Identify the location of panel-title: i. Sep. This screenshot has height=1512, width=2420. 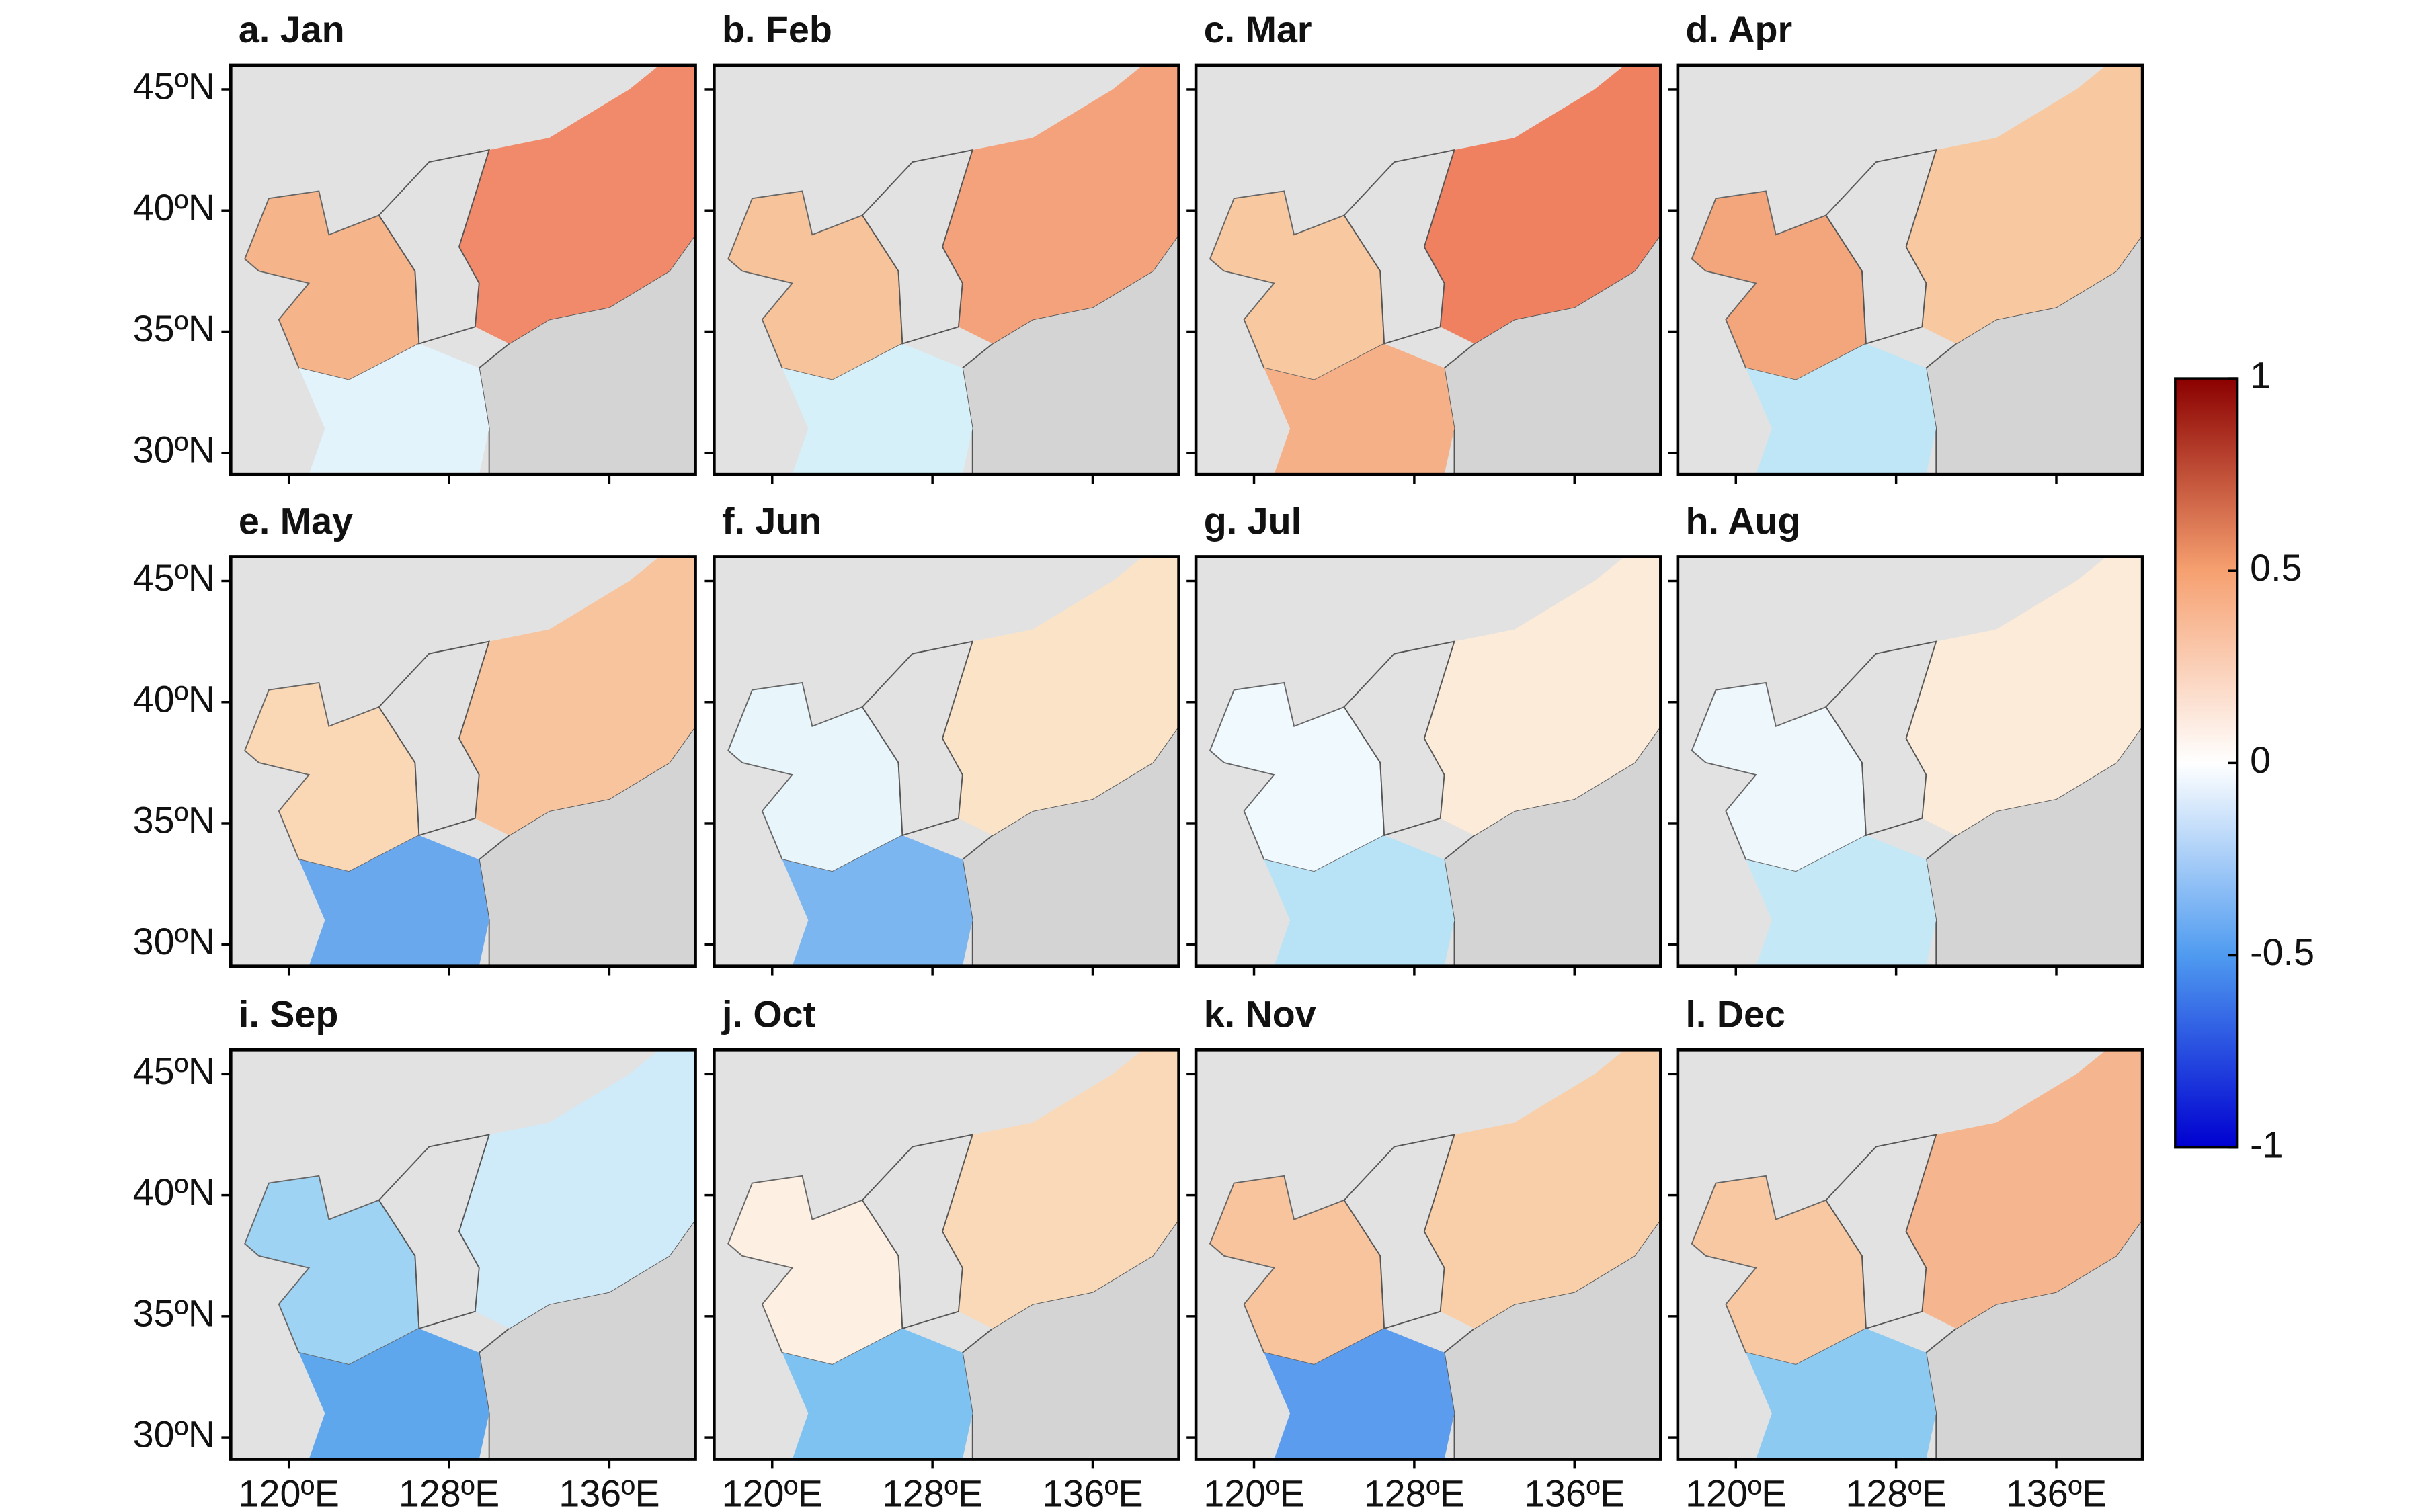
(288, 1015).